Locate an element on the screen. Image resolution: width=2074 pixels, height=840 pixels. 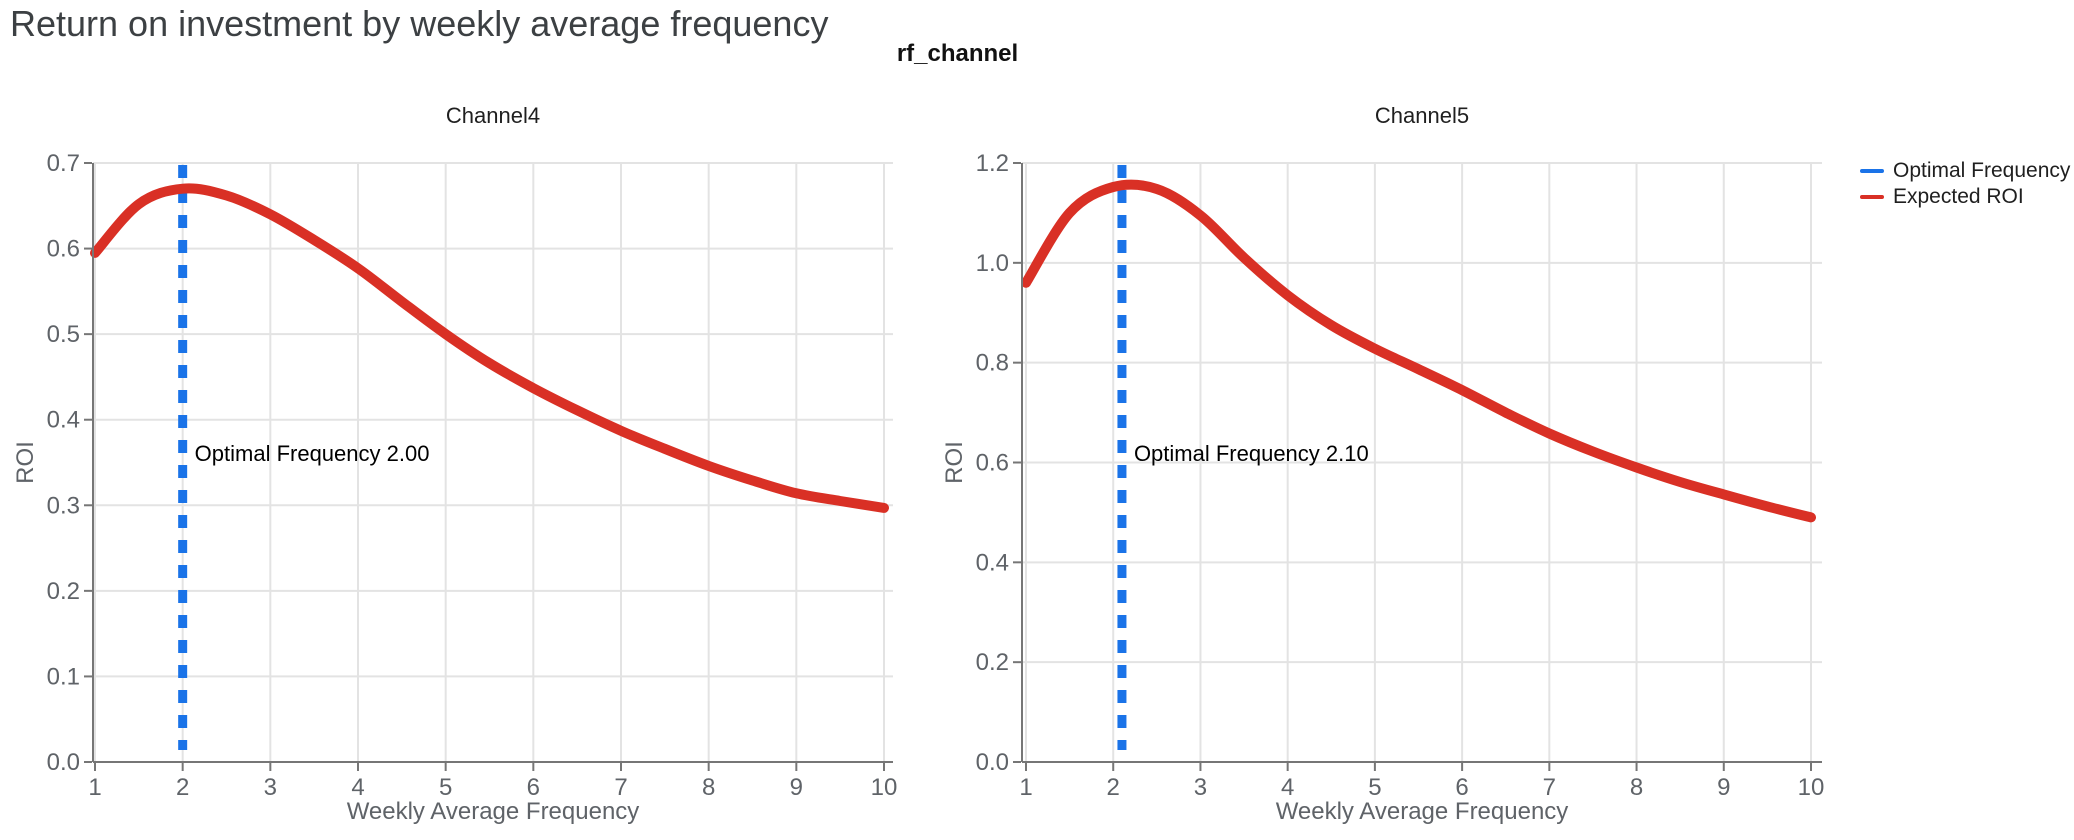
channel4-x-tick-label: 10 is located at coordinates (884, 787).